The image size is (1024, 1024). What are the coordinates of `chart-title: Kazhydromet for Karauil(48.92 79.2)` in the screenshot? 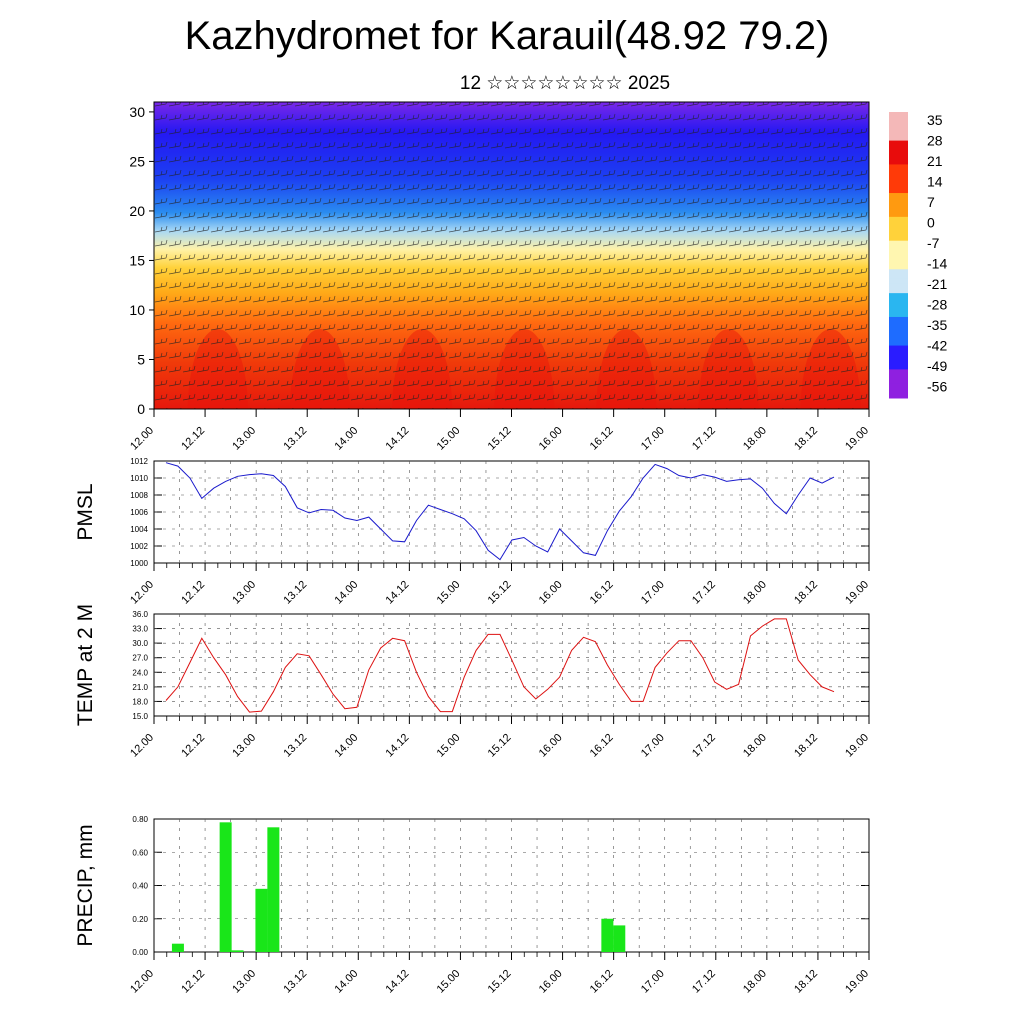 It's located at (507, 36).